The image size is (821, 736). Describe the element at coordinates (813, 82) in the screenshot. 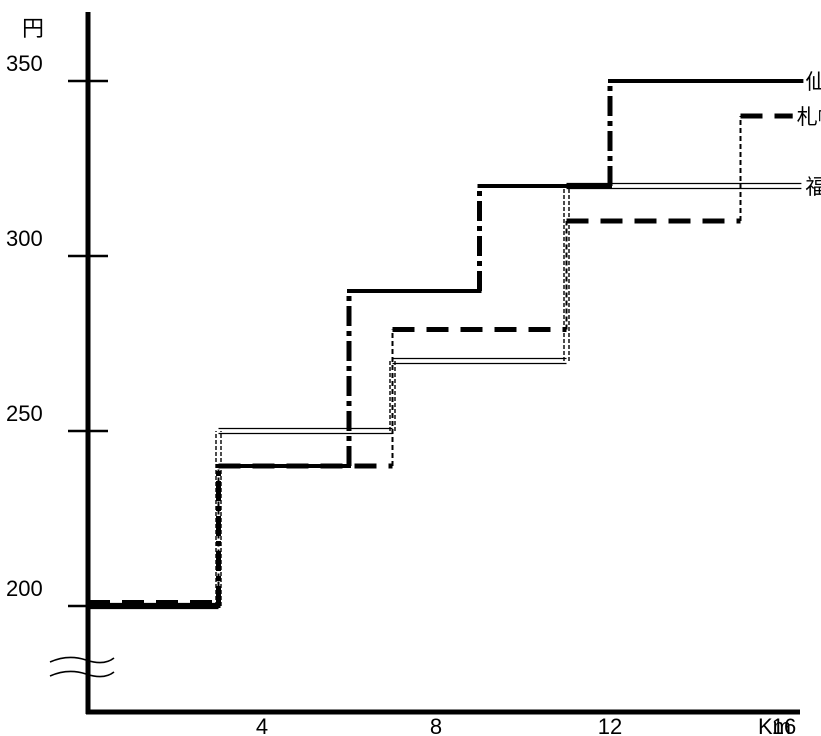

I see `series-label-1: 仙台` at that location.